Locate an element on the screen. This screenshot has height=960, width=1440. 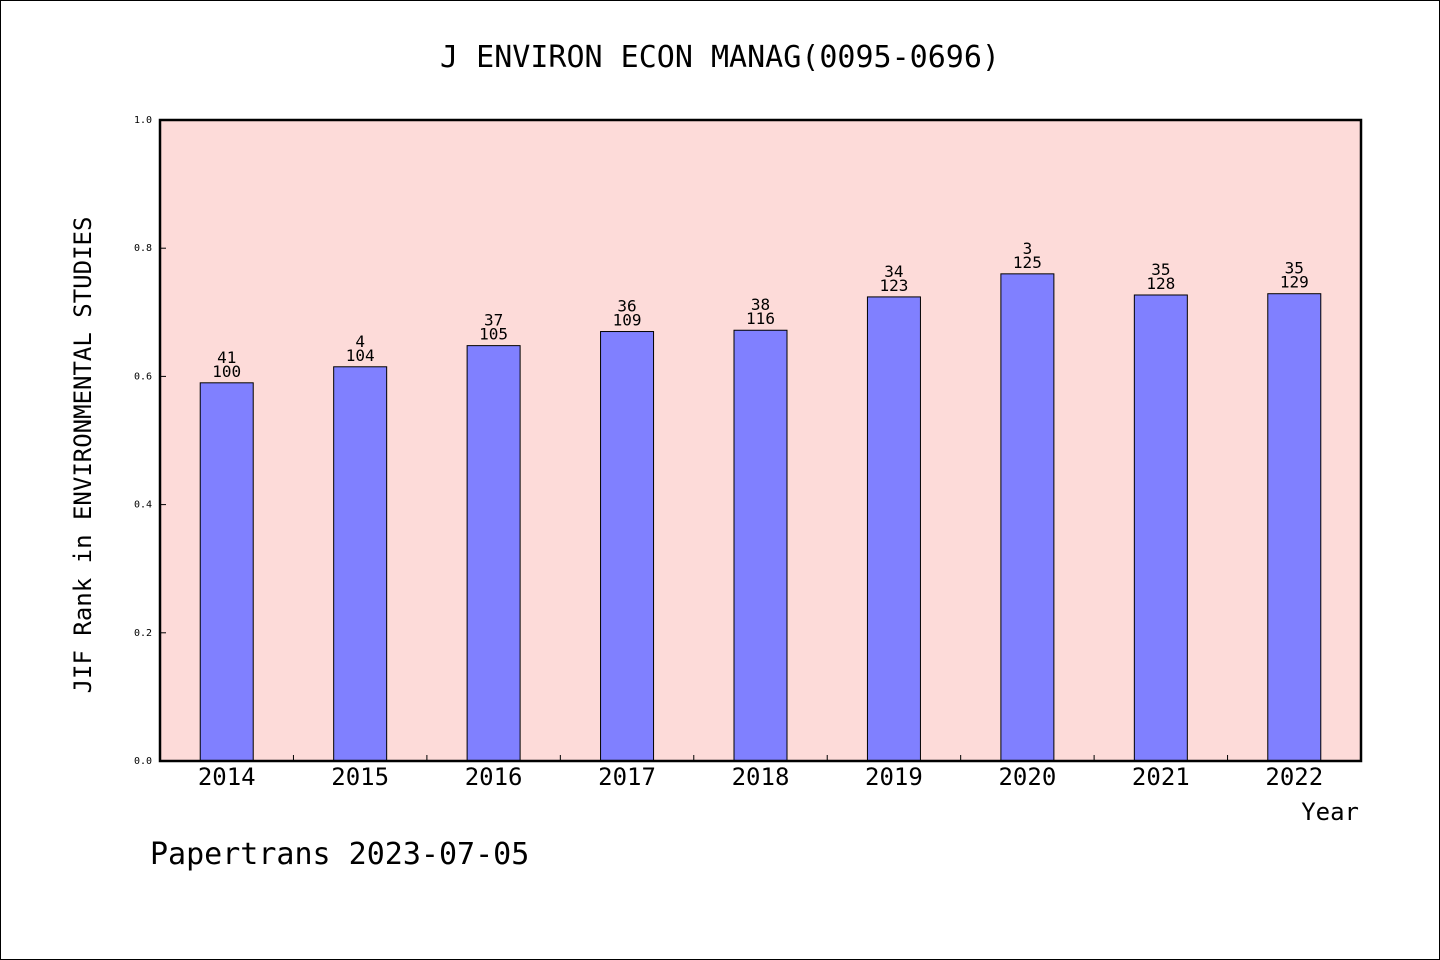
bar-2018 is located at coordinates (760, 545).